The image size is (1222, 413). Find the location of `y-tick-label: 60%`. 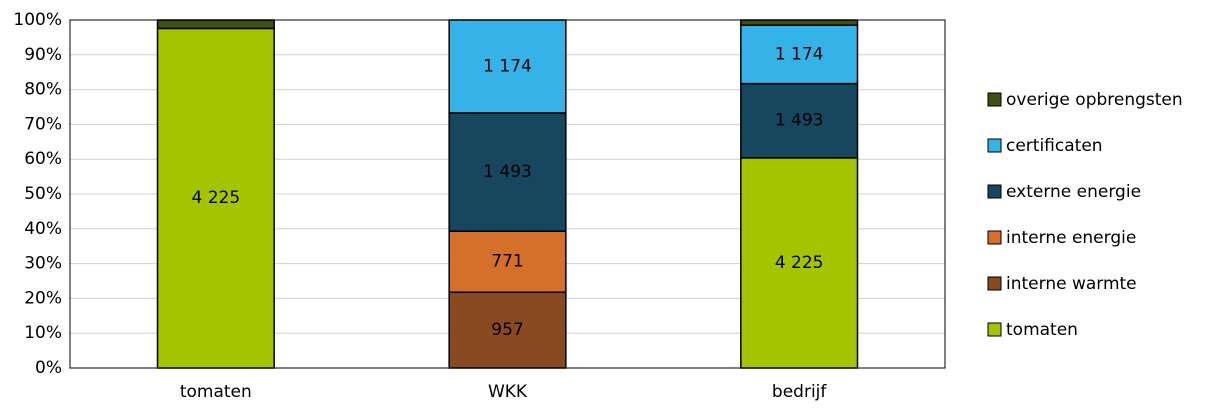

y-tick-label: 60% is located at coordinates (43, 159).